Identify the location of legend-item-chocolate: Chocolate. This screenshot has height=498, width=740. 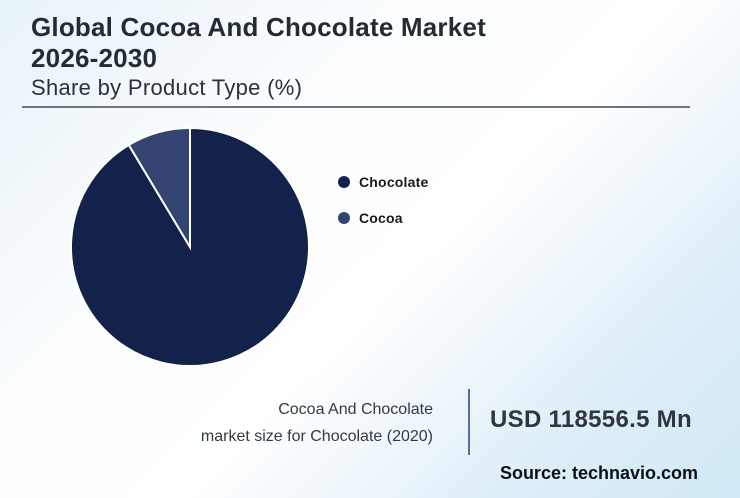
(383, 182).